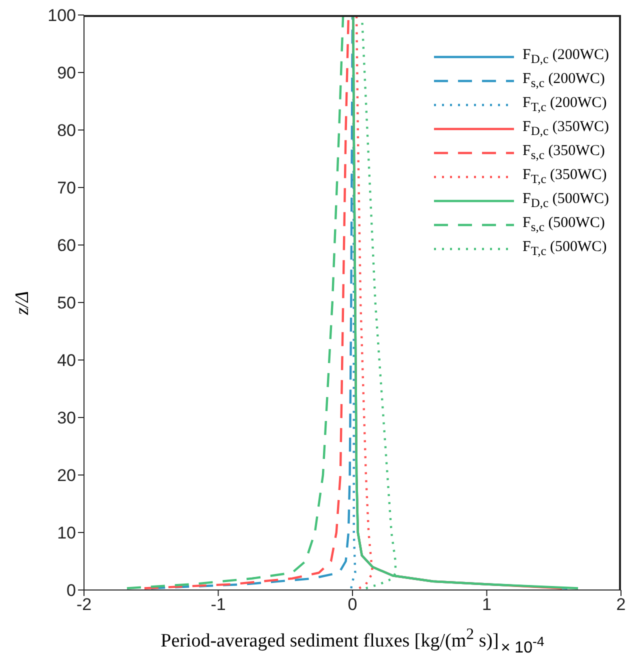 The height and width of the screenshot is (664, 641). Describe the element at coordinates (66, 418) in the screenshot. I see `y-tick-label: 30` at that location.